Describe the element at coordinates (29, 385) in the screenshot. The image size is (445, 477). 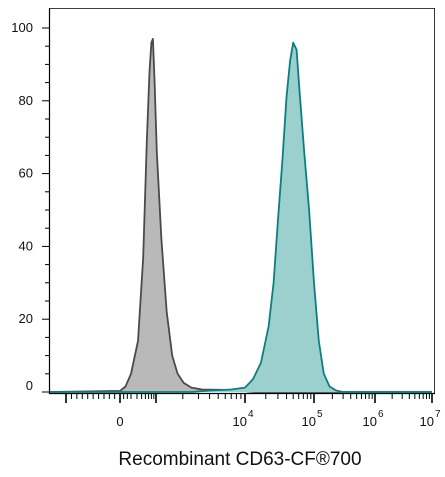
I see `y-tick-label: 0` at that location.